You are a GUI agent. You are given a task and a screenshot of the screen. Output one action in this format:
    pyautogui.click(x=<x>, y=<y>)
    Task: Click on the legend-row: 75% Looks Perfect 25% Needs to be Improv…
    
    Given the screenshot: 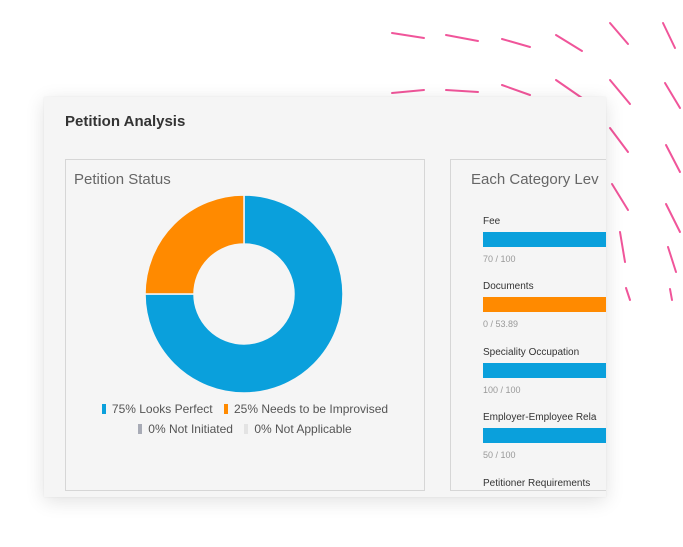 What is the action you would take?
    pyautogui.click(x=245, y=409)
    